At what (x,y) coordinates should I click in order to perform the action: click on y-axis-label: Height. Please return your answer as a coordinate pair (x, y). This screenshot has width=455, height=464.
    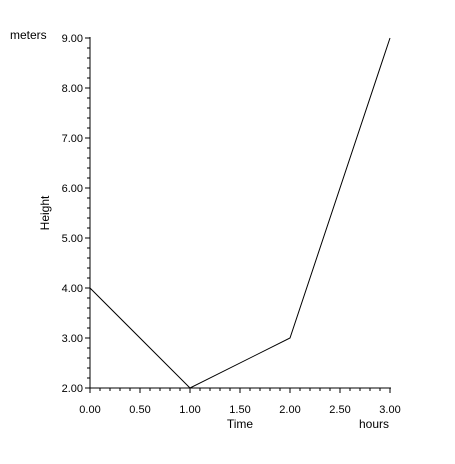
    Looking at the image, I should click on (45, 212).